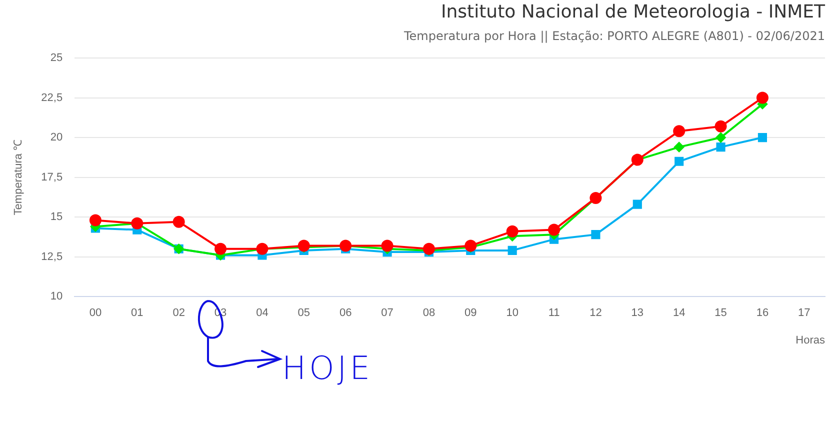 This screenshot has height=421, width=833. I want to click on x-tick-label: 17, so click(804, 313).